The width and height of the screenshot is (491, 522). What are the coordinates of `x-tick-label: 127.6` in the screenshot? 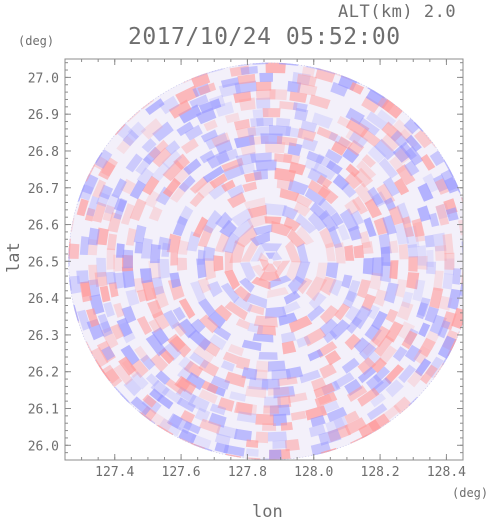 It's located at (181, 472).